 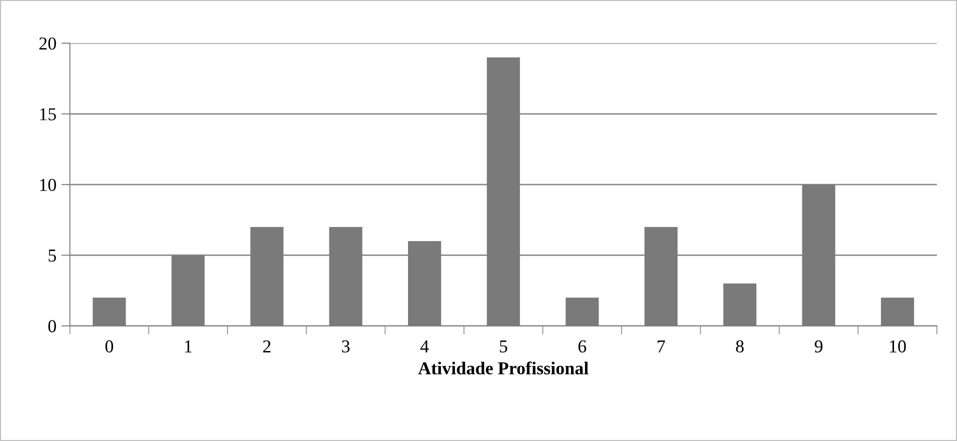 I want to click on y-tick-label: 20, so click(x=47, y=43).